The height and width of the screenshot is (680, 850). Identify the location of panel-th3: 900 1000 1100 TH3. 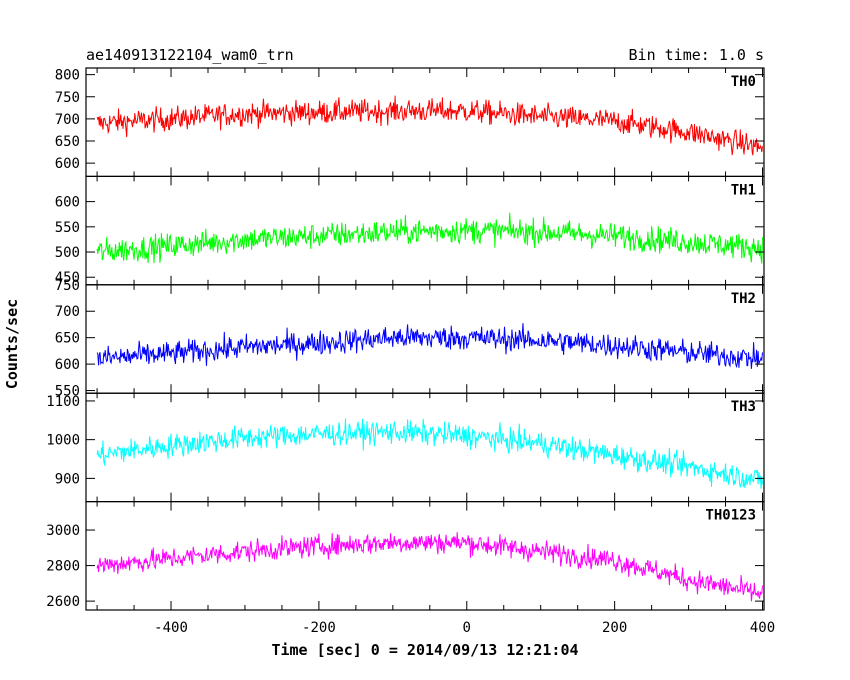
(405, 447).